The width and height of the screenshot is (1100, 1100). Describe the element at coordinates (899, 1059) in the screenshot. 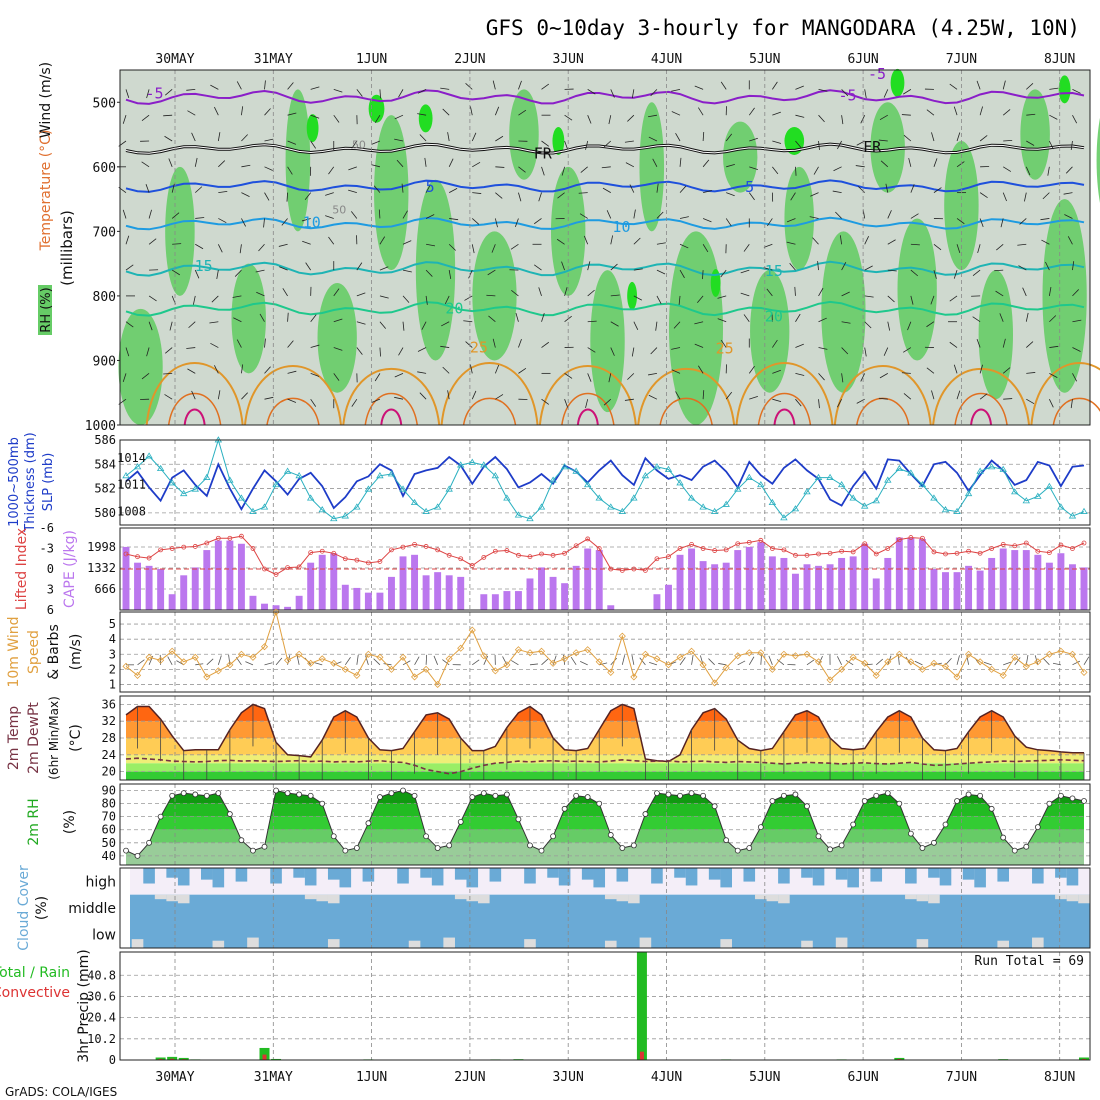

I see `precip-convective-bar` at that location.